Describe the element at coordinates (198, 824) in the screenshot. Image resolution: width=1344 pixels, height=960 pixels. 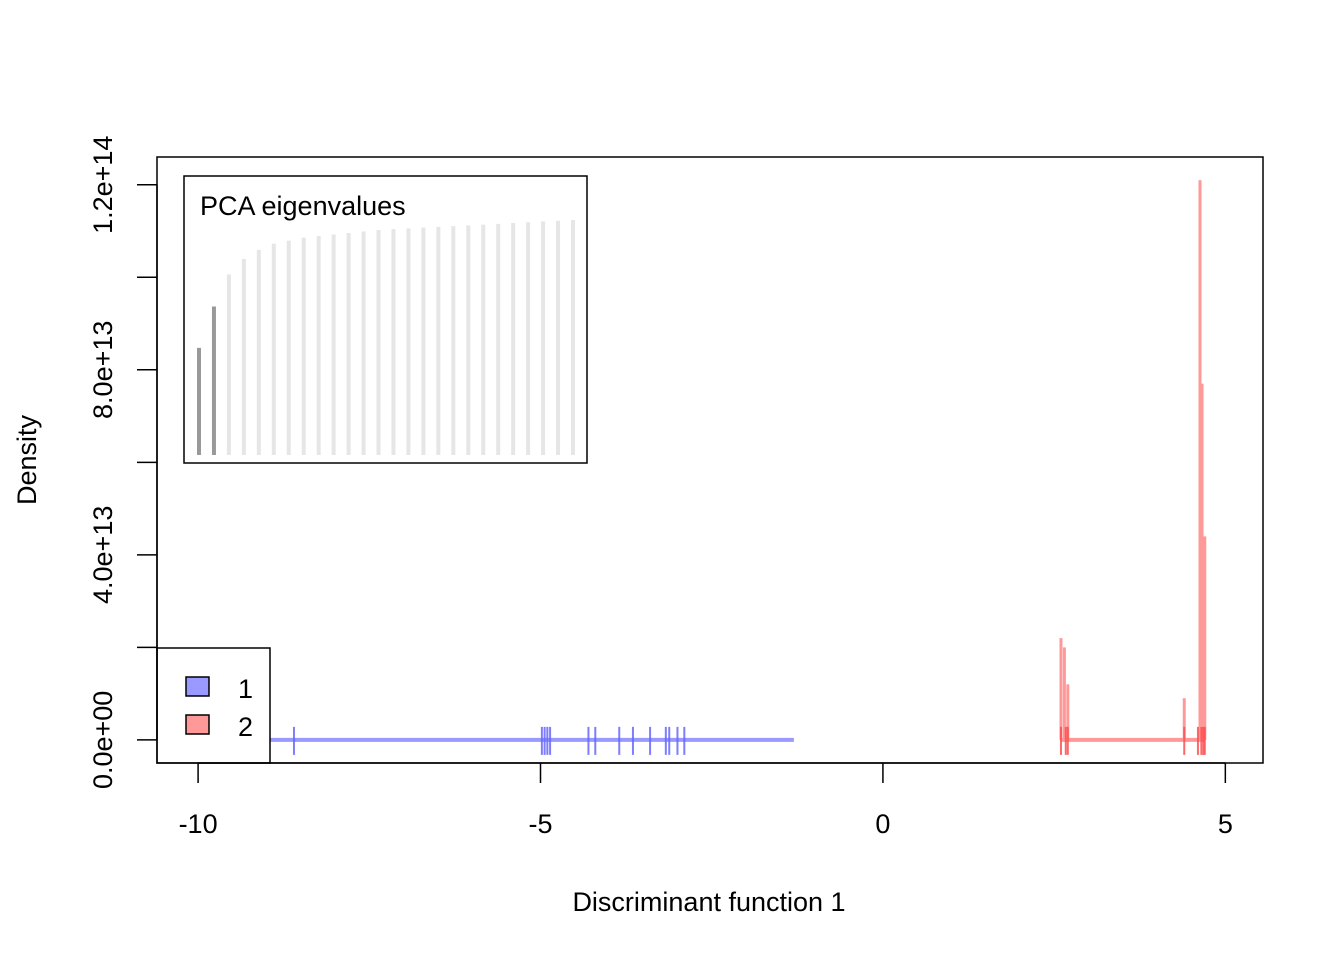
I see `x-tick-label: -10` at that location.